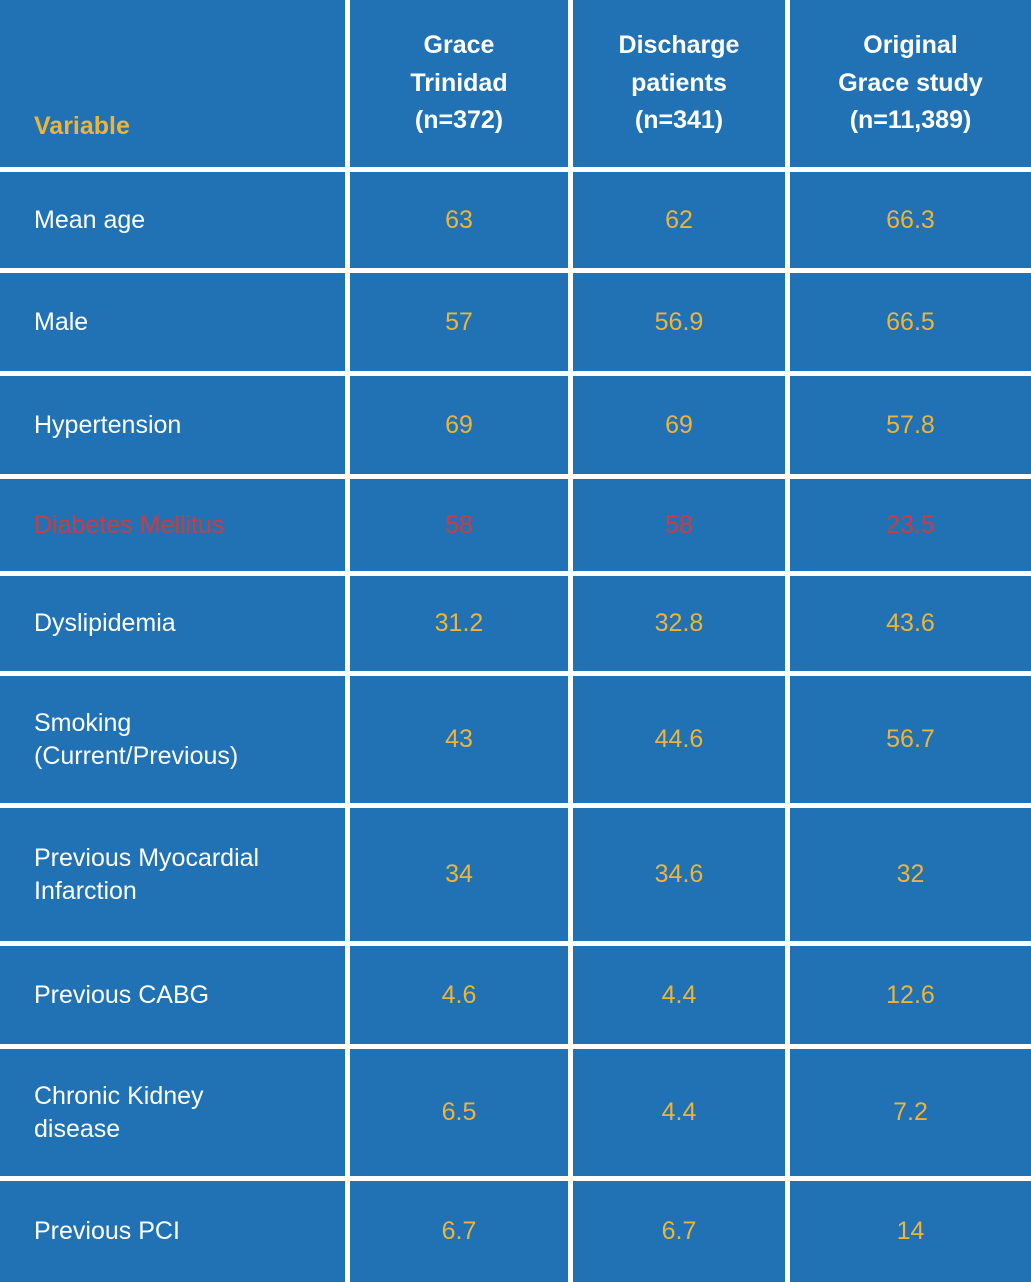 The image size is (1031, 1282). I want to click on row-label-chronic-kidney-disease: Chronic Kidney disease, so click(175, 1115).